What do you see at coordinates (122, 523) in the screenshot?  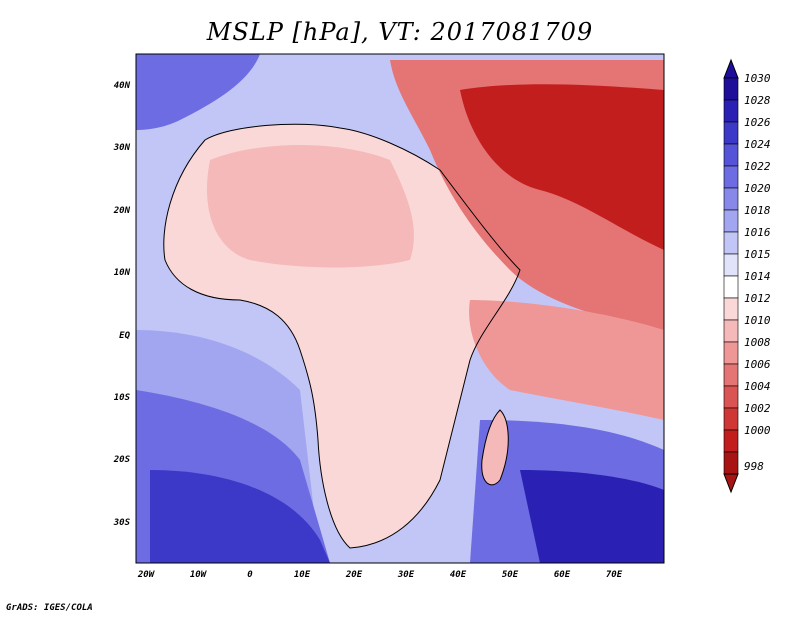 I see `lat-label: 30S` at bounding box center [122, 523].